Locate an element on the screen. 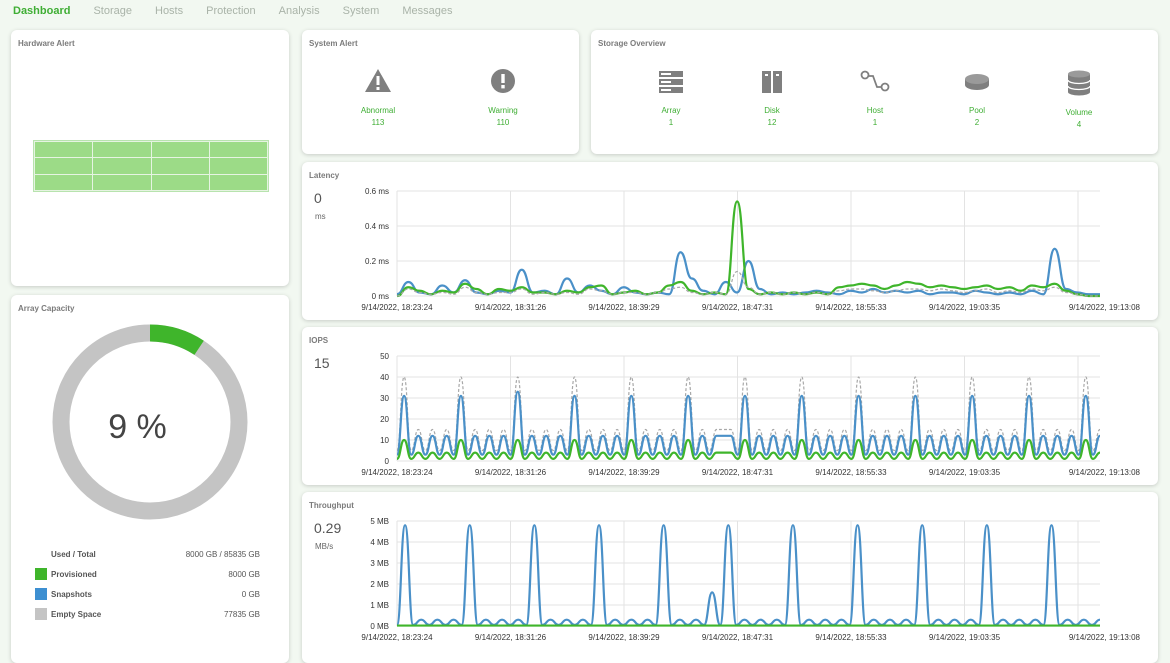 The image size is (1170, 663). y-tick-label: 0 ms is located at coordinates (380, 296).